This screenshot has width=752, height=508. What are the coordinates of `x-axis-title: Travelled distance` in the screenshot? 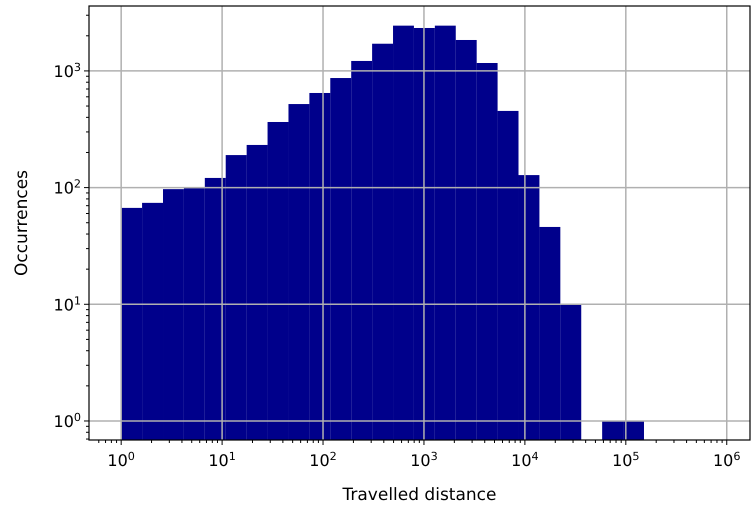 It's located at (419, 495).